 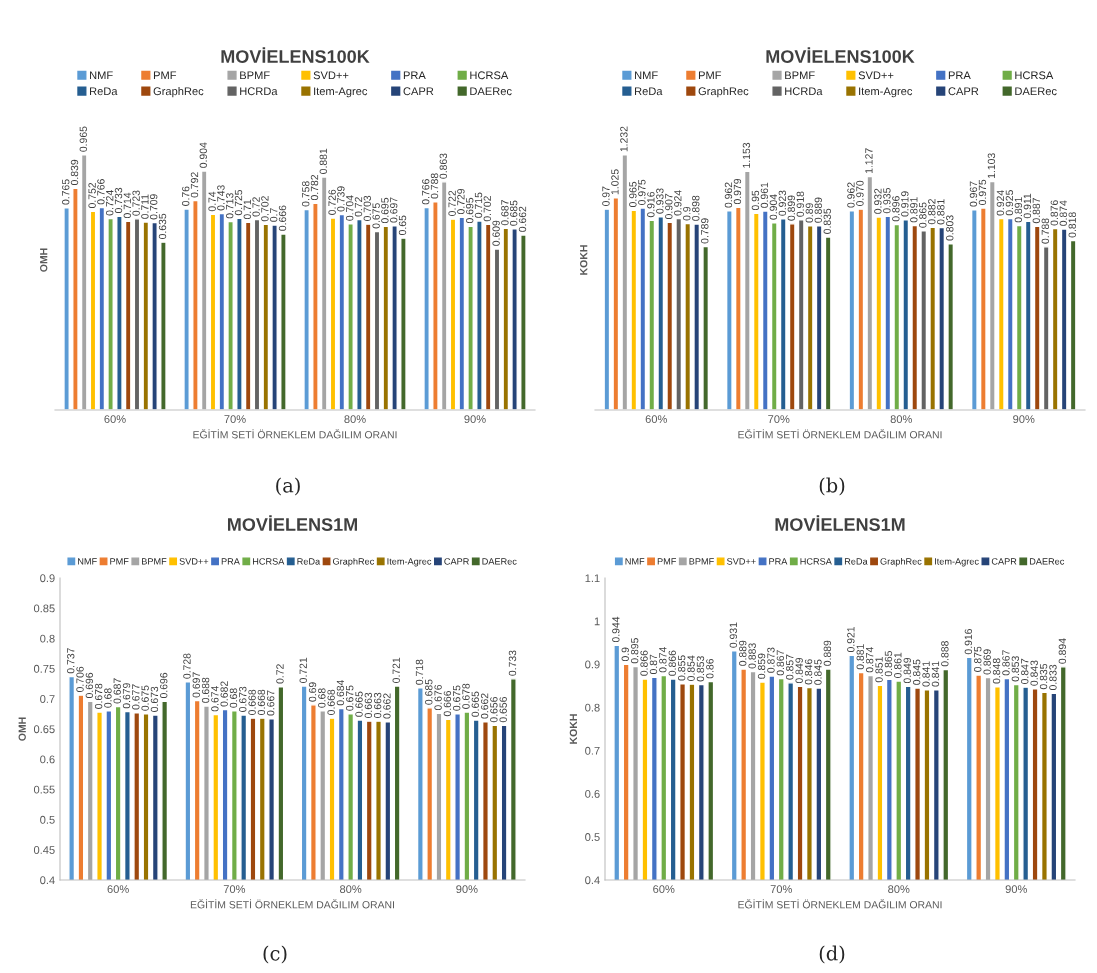 What do you see at coordinates (270, 703) in the screenshot?
I see `data-label: 0.667` at bounding box center [270, 703].